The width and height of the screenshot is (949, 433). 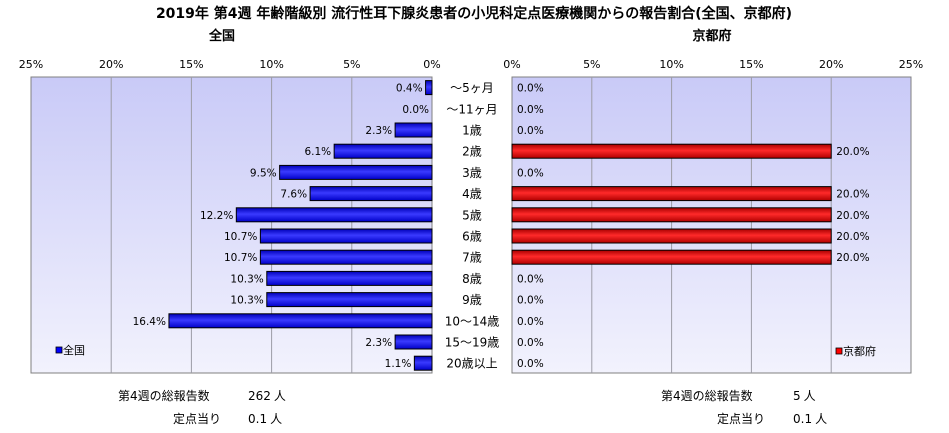 What do you see at coordinates (472, 279) in the screenshot?
I see `category-label: 8歳` at bounding box center [472, 279].